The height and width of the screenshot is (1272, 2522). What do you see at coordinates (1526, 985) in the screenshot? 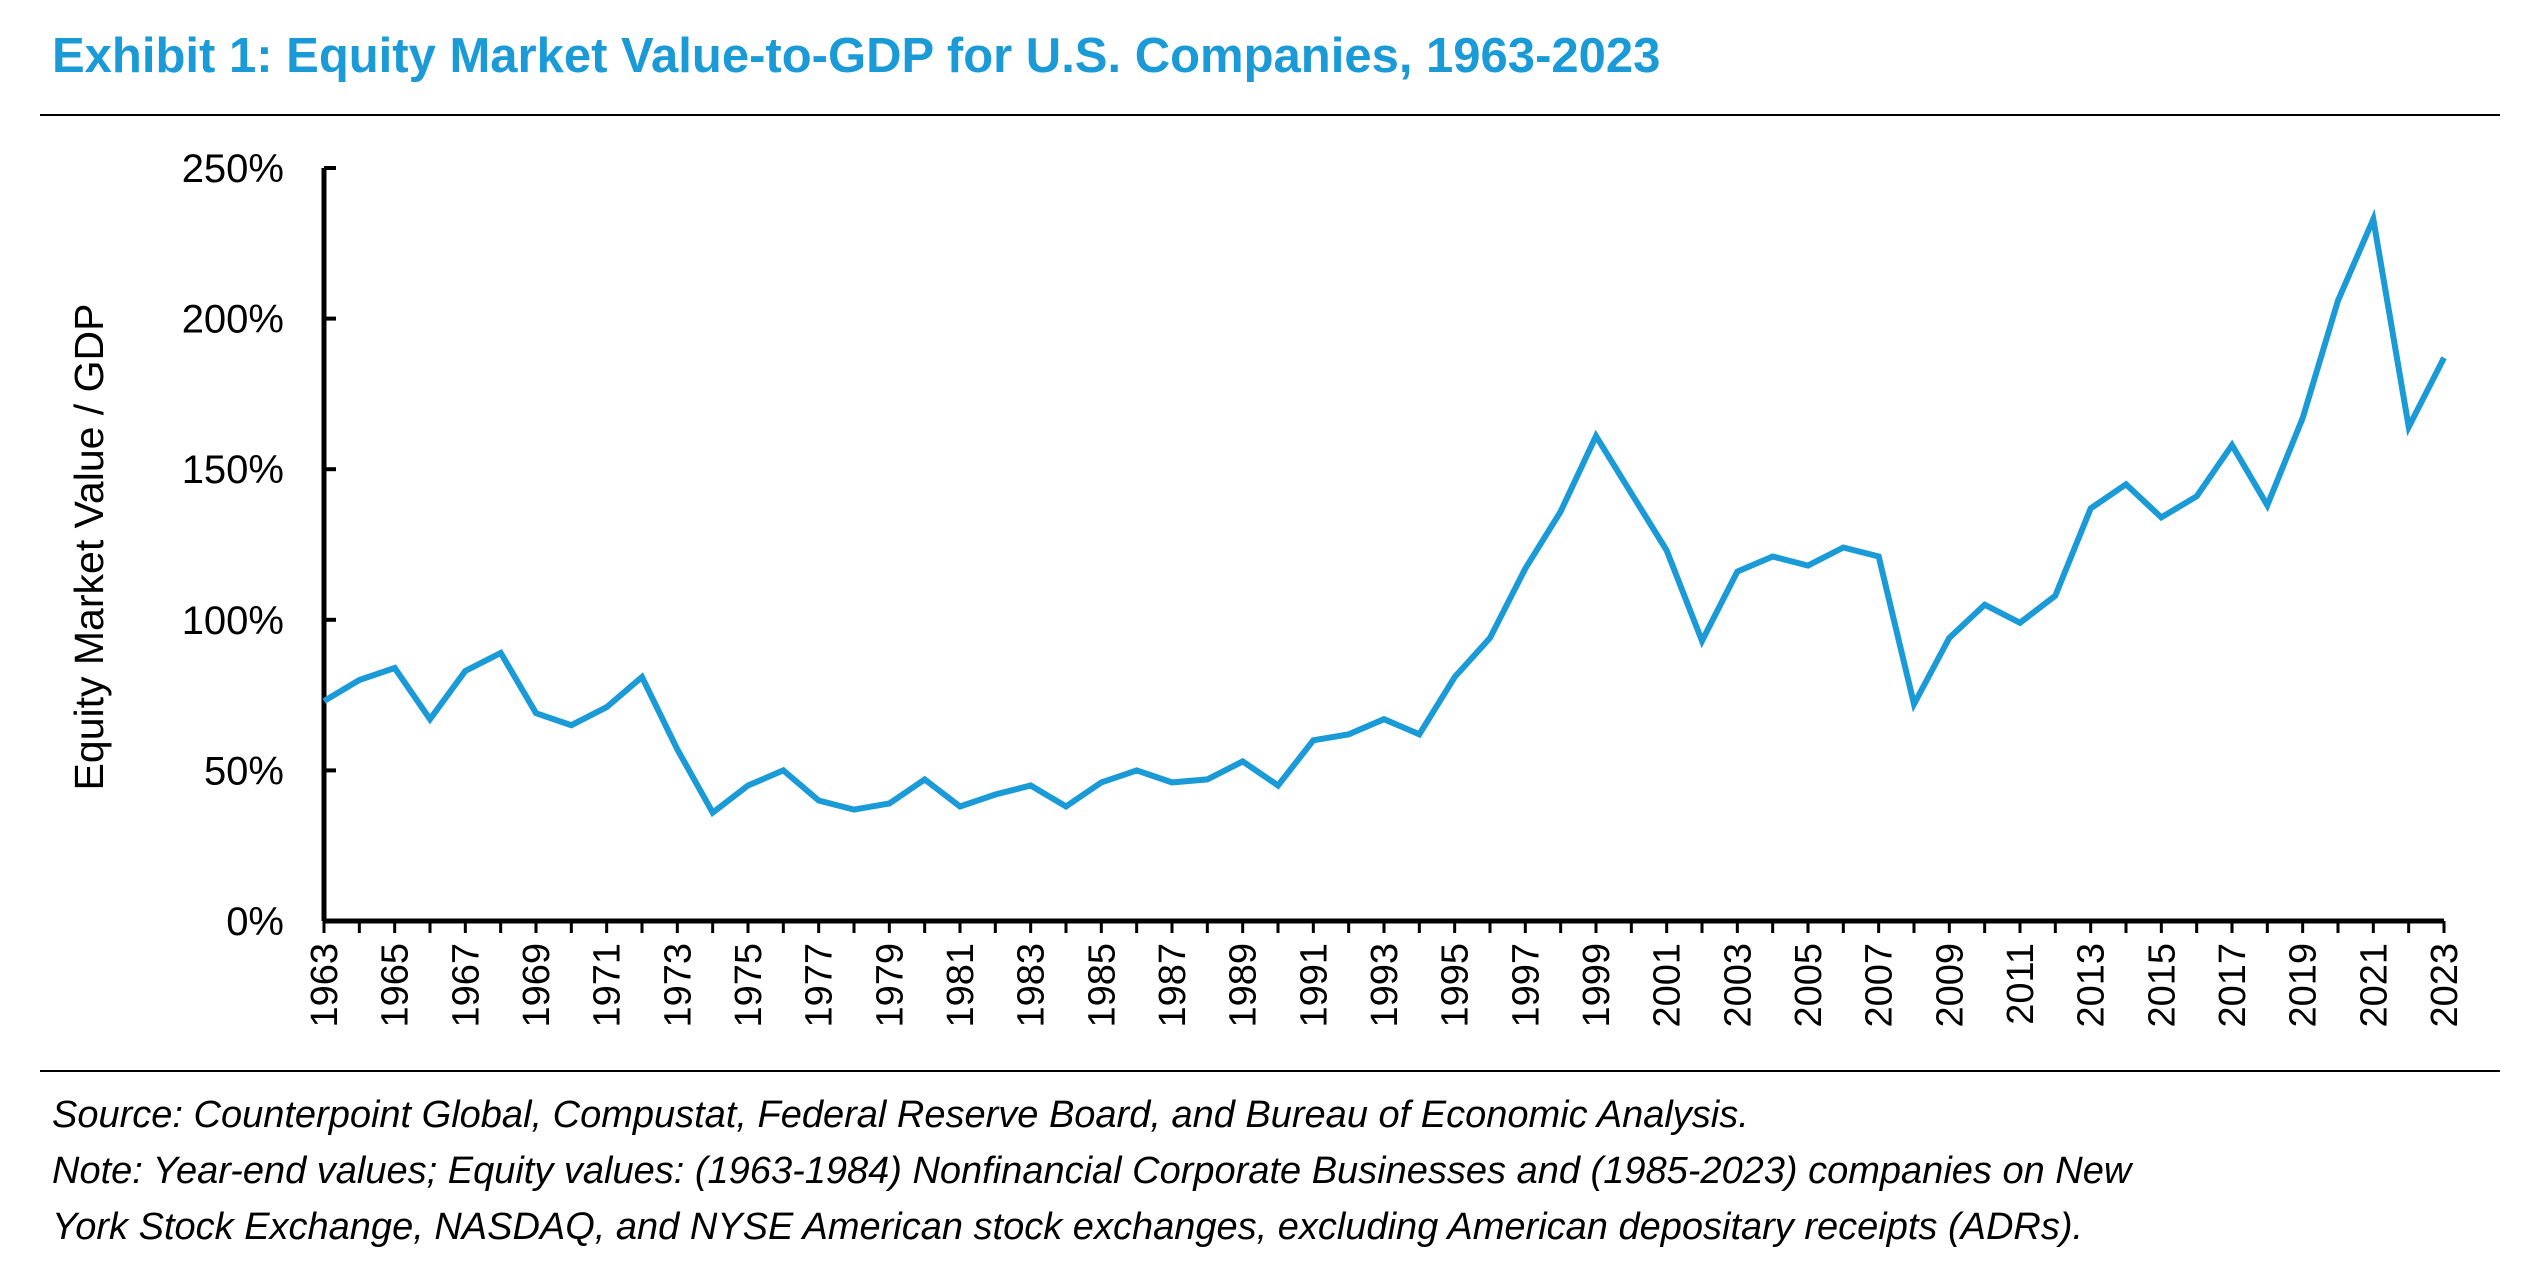
I see `x-tick-label: 1997` at bounding box center [1526, 985].